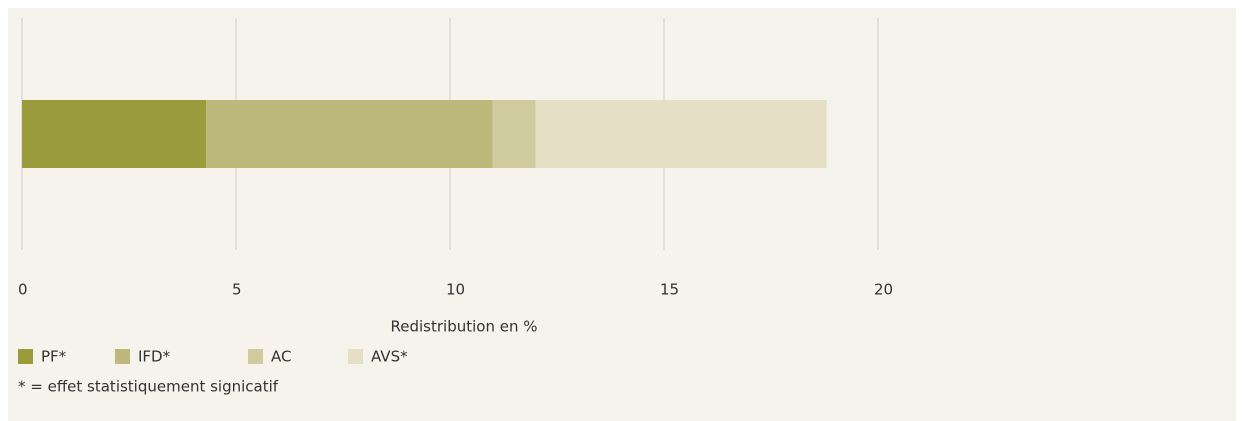 The width and height of the screenshot is (1244, 421). Describe the element at coordinates (389, 357) in the screenshot. I see `legend-label: AVS*` at that location.